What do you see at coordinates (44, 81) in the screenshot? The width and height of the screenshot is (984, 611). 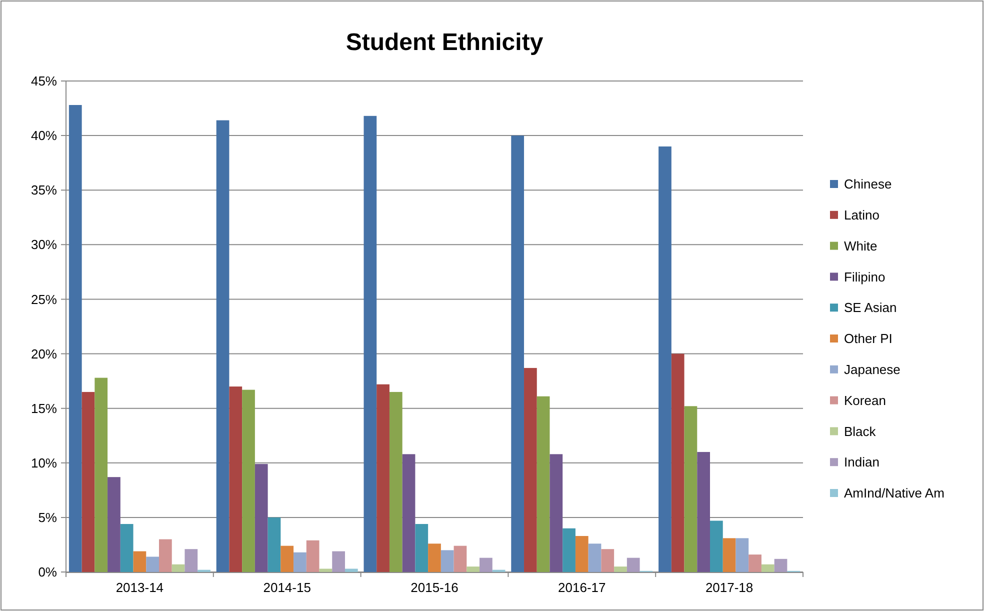 I see `y-tick-label: 45%` at bounding box center [44, 81].